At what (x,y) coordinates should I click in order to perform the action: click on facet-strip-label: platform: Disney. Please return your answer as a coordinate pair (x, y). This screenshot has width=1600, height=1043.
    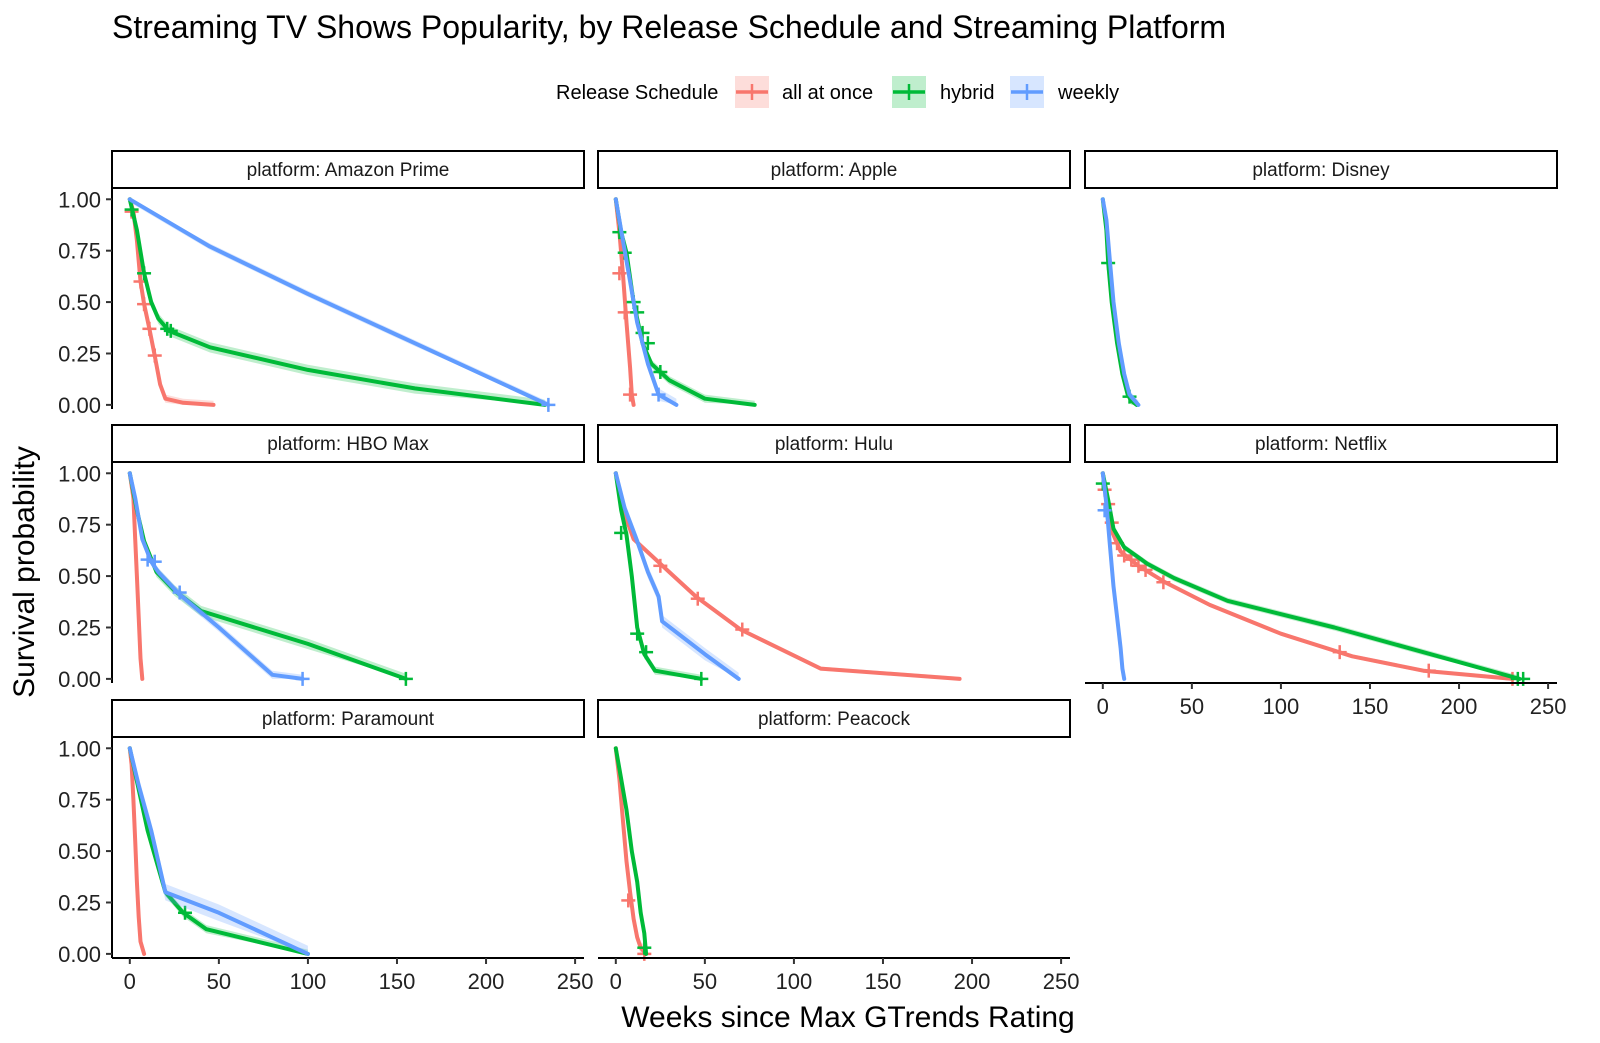
    Looking at the image, I should click on (1321, 170).